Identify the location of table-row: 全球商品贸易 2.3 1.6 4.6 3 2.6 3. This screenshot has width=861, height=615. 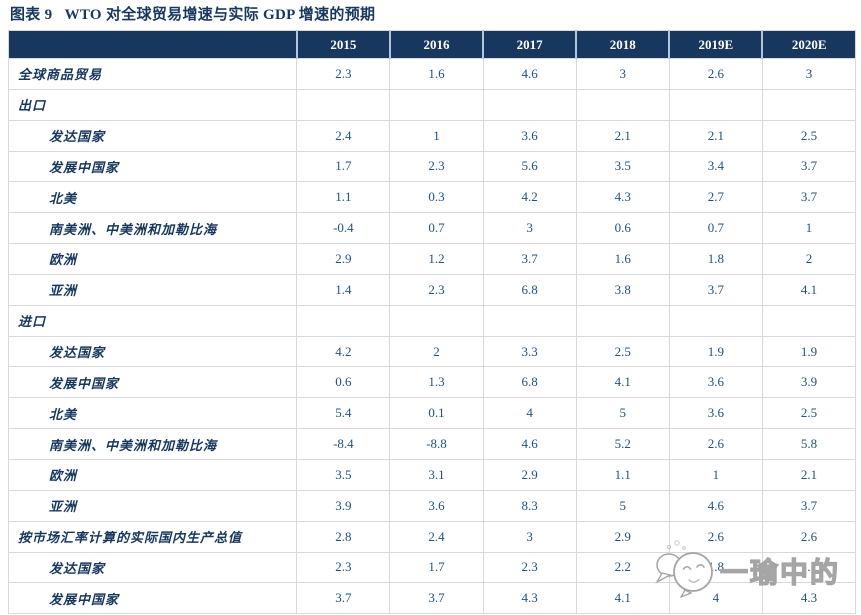
(432, 74).